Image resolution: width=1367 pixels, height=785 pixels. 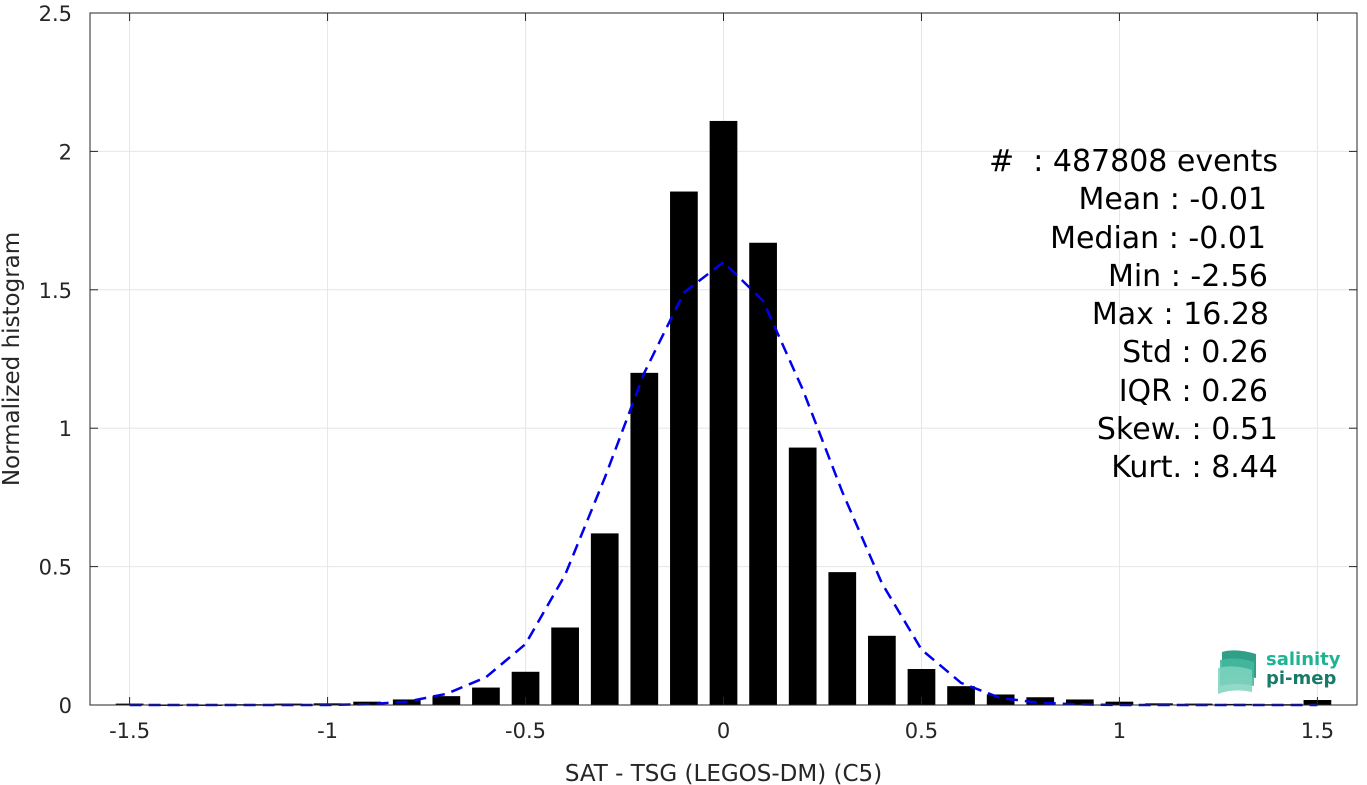 What do you see at coordinates (65, 429) in the screenshot?
I see `y-tick-label: 1` at bounding box center [65, 429].